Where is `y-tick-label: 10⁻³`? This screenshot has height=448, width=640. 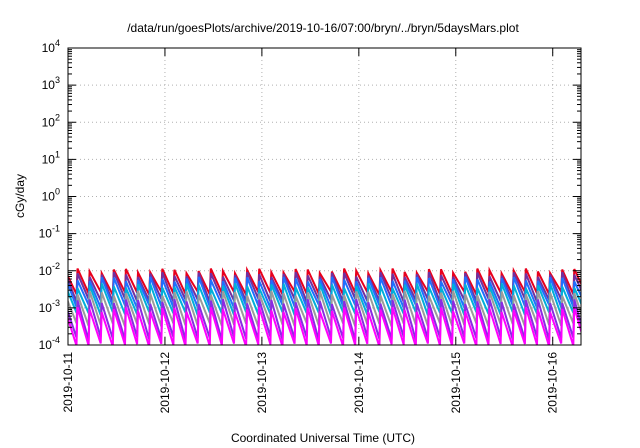
y-tick-label: 10⁻³ is located at coordinates (49, 306).